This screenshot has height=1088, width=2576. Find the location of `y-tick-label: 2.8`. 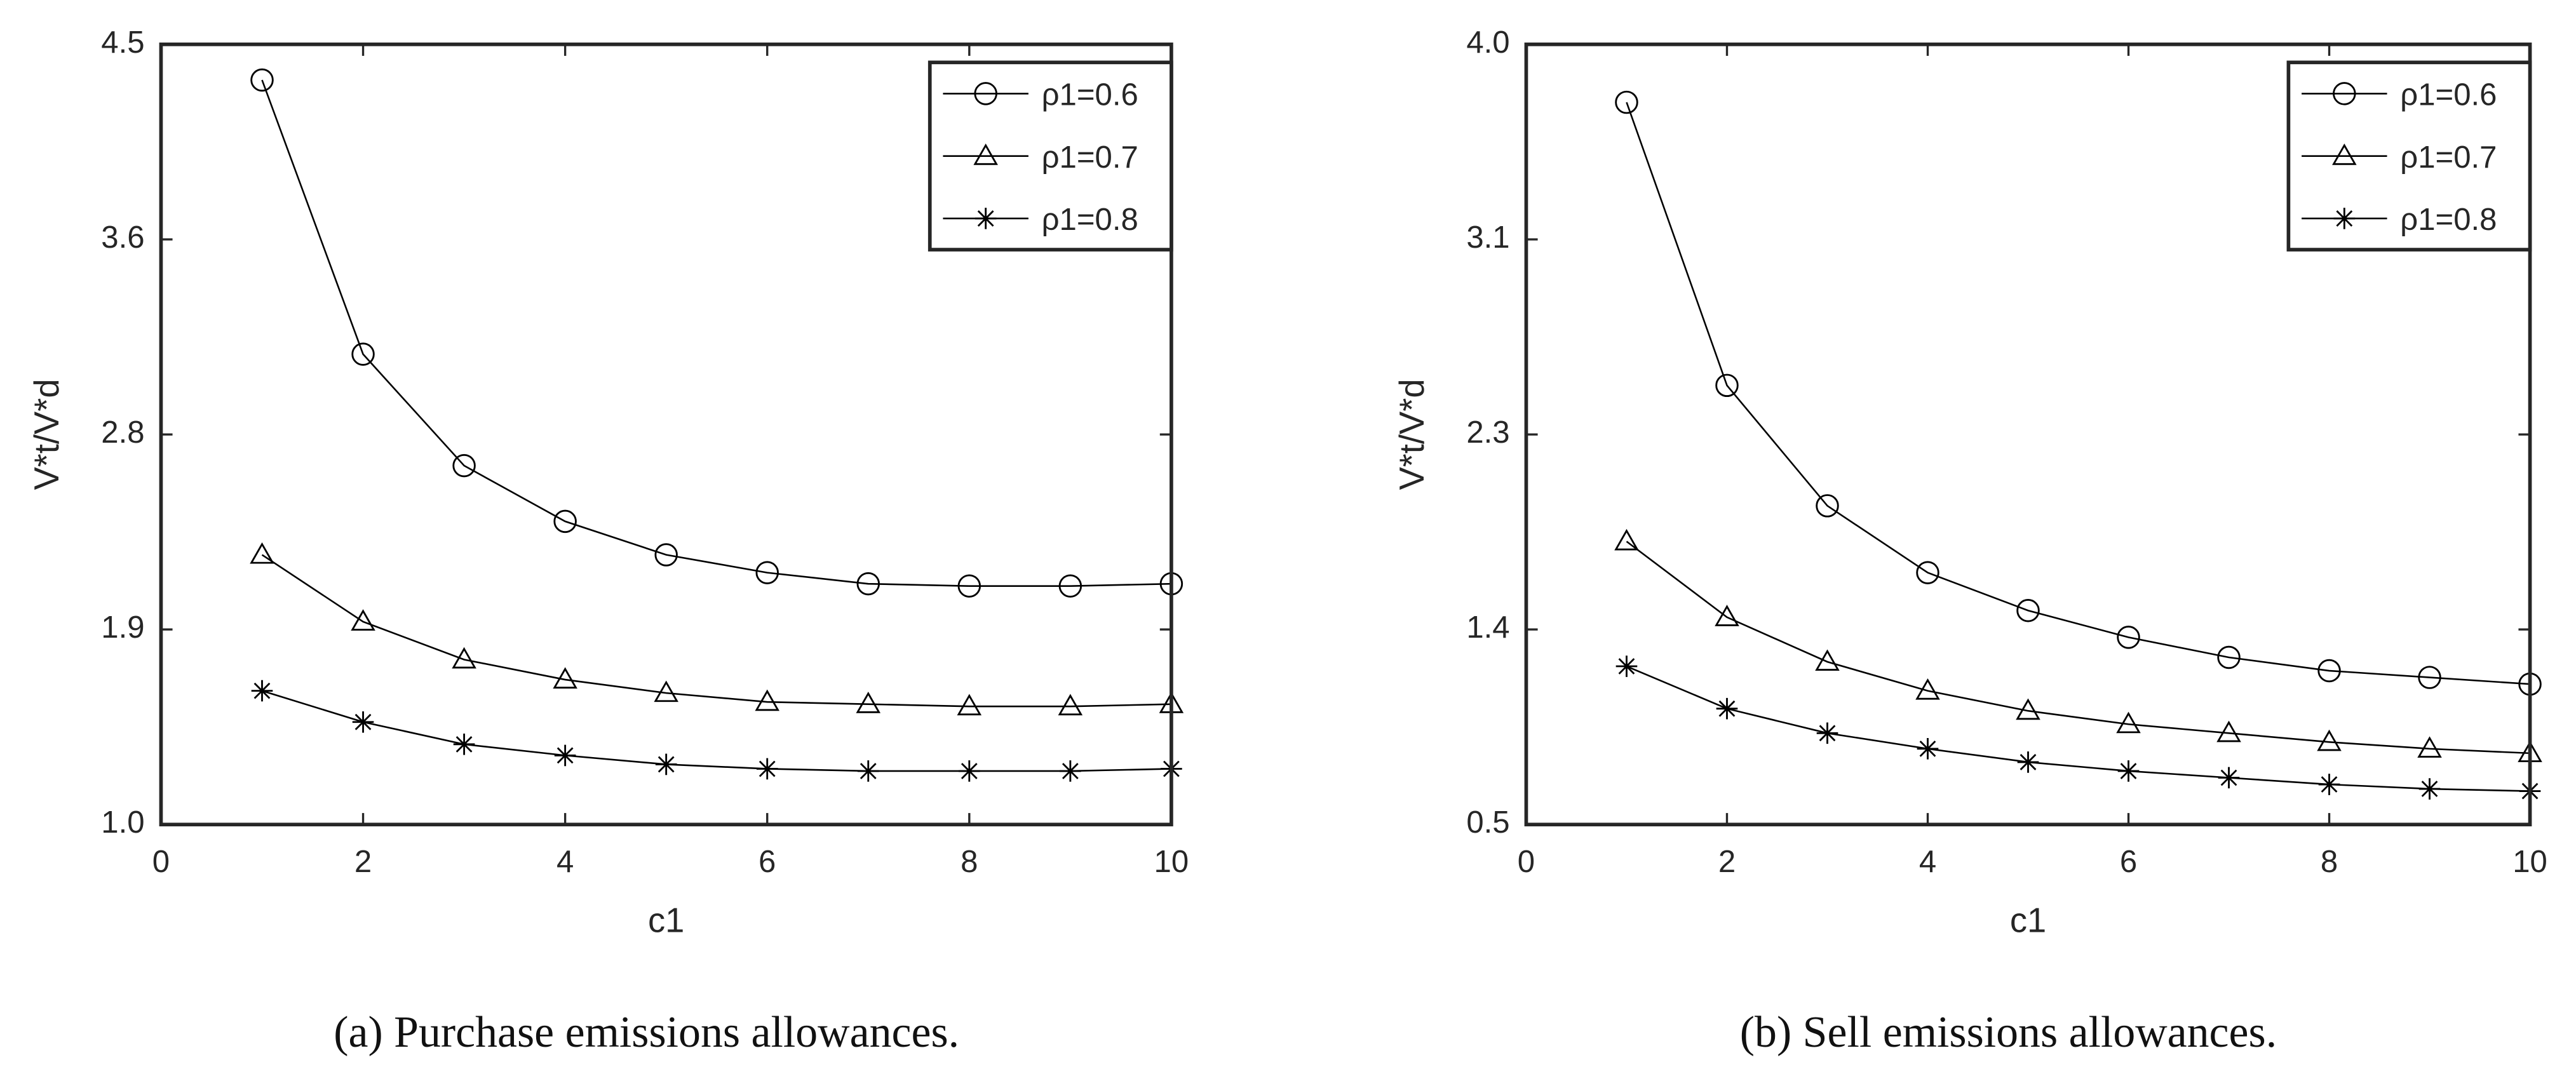

y-tick-label: 2.8 is located at coordinates (122, 433).